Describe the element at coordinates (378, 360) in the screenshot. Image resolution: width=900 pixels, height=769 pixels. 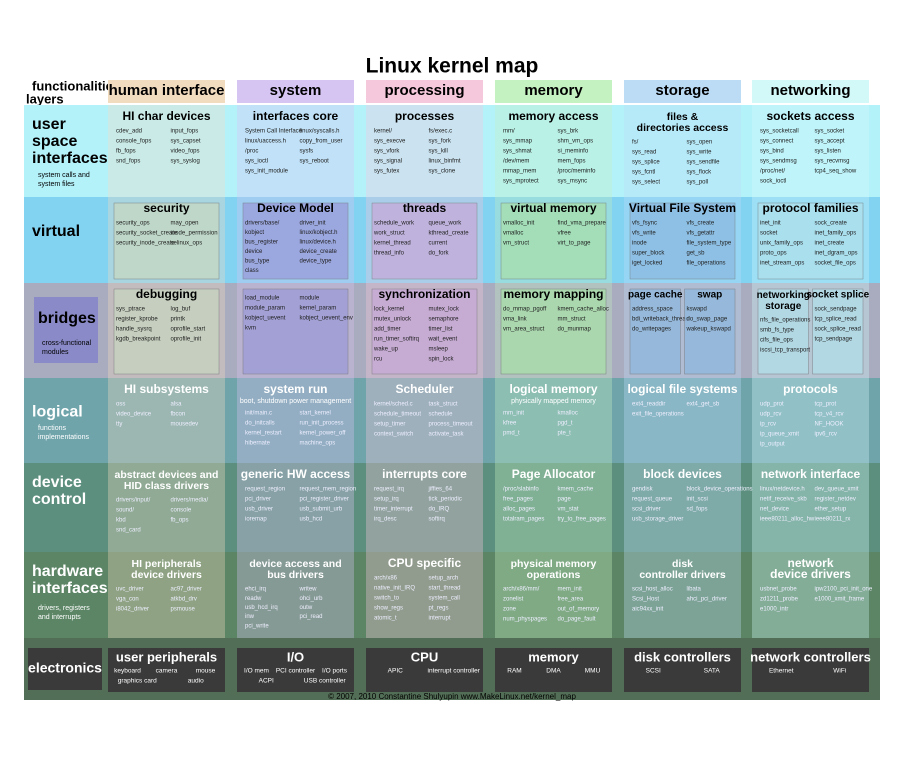
I see `cell-item: rcu` at that location.